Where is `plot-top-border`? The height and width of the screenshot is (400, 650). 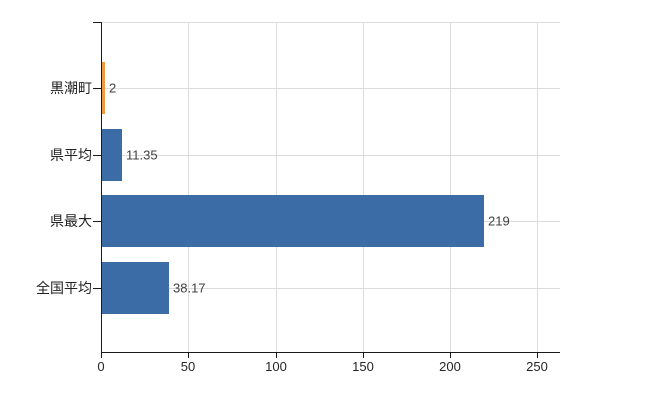 plot-top-border is located at coordinates (330, 22).